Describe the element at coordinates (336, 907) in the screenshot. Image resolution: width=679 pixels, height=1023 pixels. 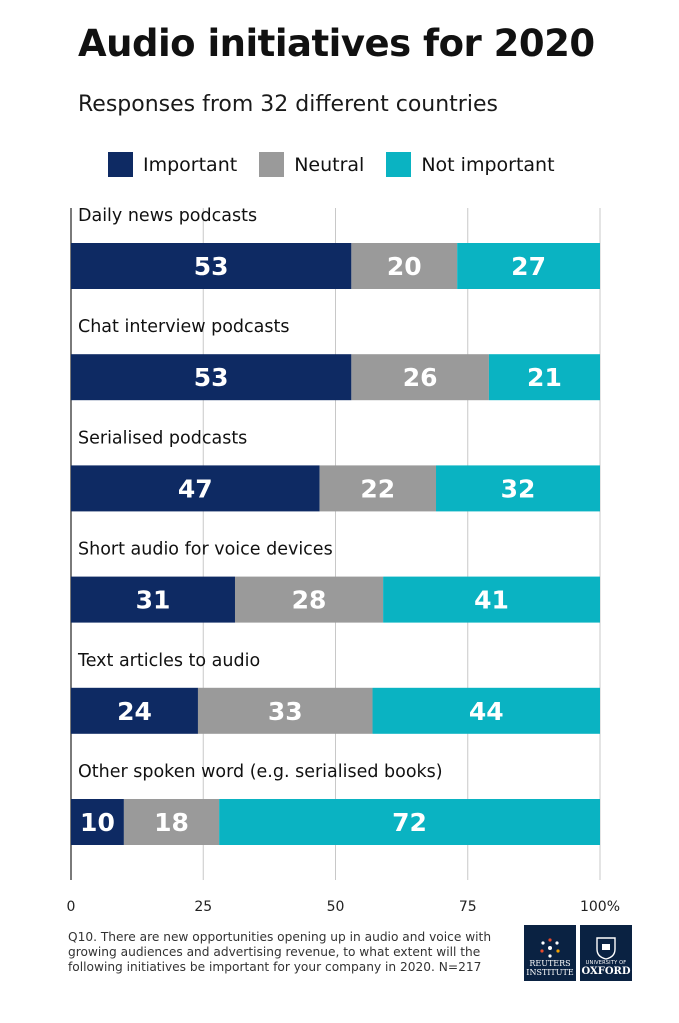
I see `x-tick-label: 50` at that location.